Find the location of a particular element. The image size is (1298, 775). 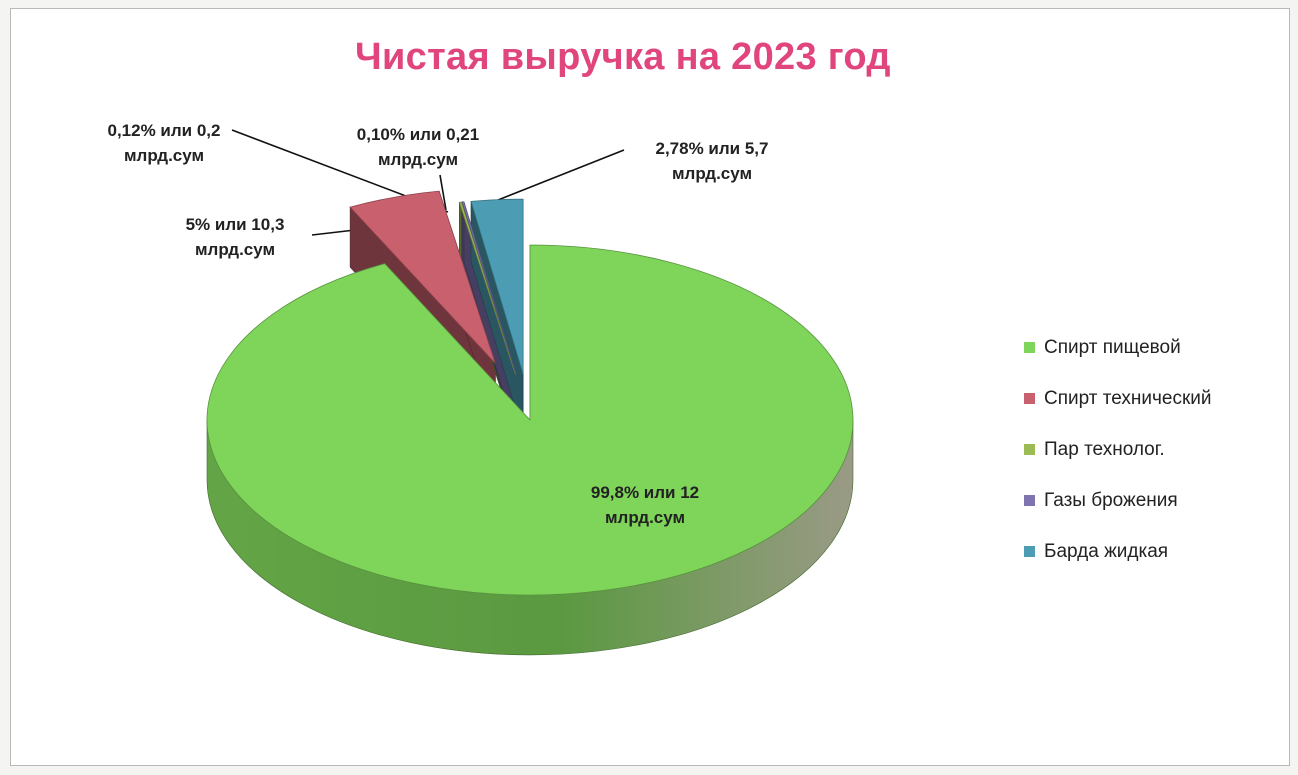

label-par-tekhnolog-line2: млрд.сум is located at coordinates (164, 155).